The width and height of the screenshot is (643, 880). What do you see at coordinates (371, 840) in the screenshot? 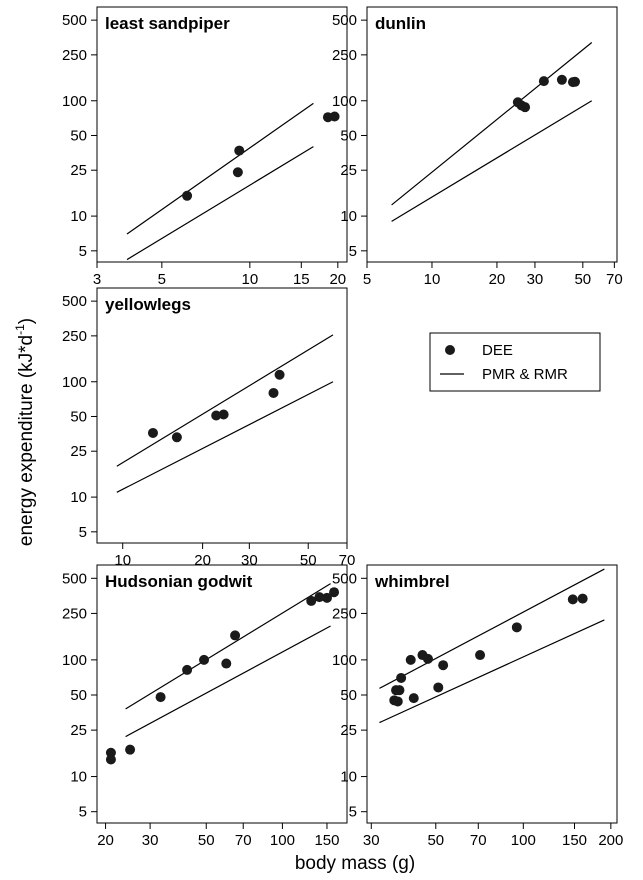
I see `x-tick-label-whimbrel: 30` at bounding box center [371, 840].